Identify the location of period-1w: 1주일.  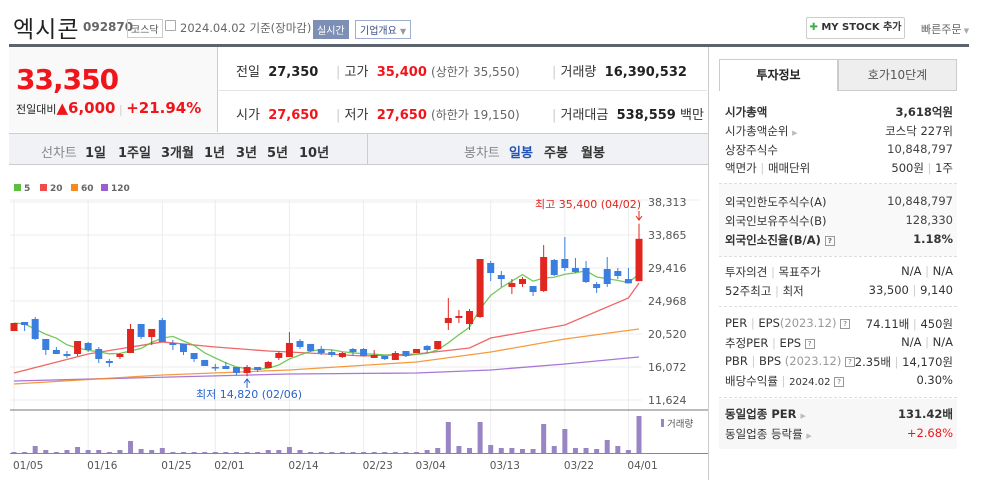
(134, 153).